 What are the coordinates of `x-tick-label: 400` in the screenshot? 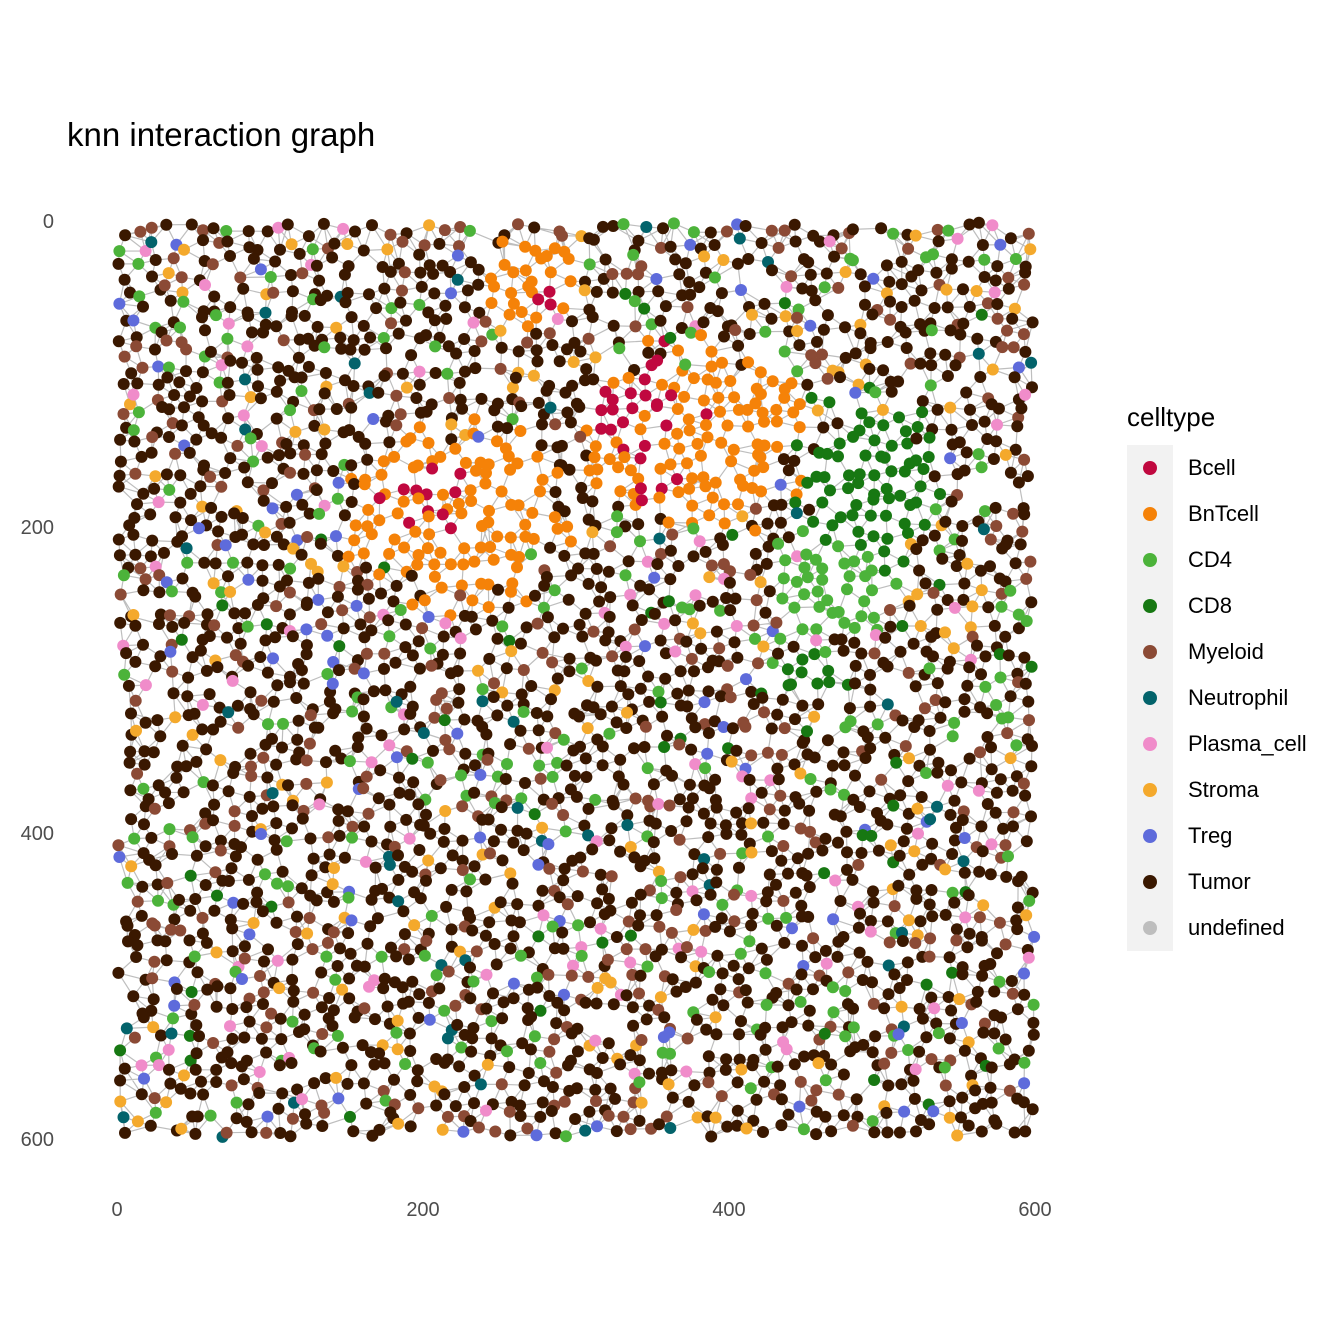 It's located at (728, 1210).